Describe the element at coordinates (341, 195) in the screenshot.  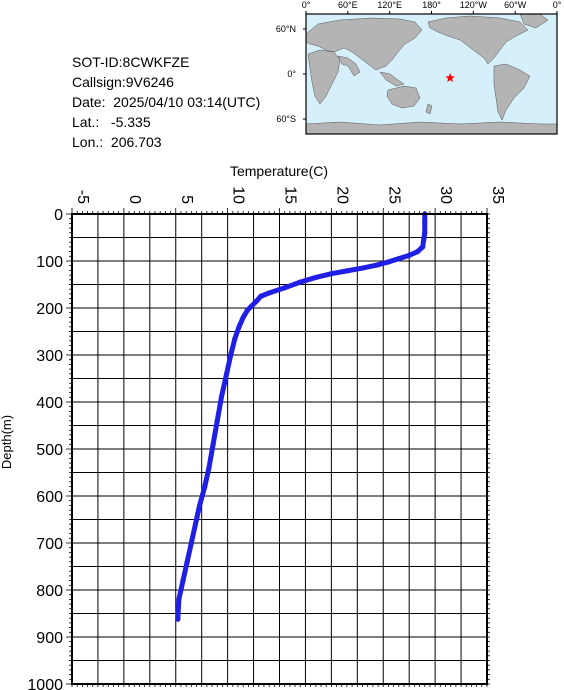
I see `x-tick-label: 20` at that location.